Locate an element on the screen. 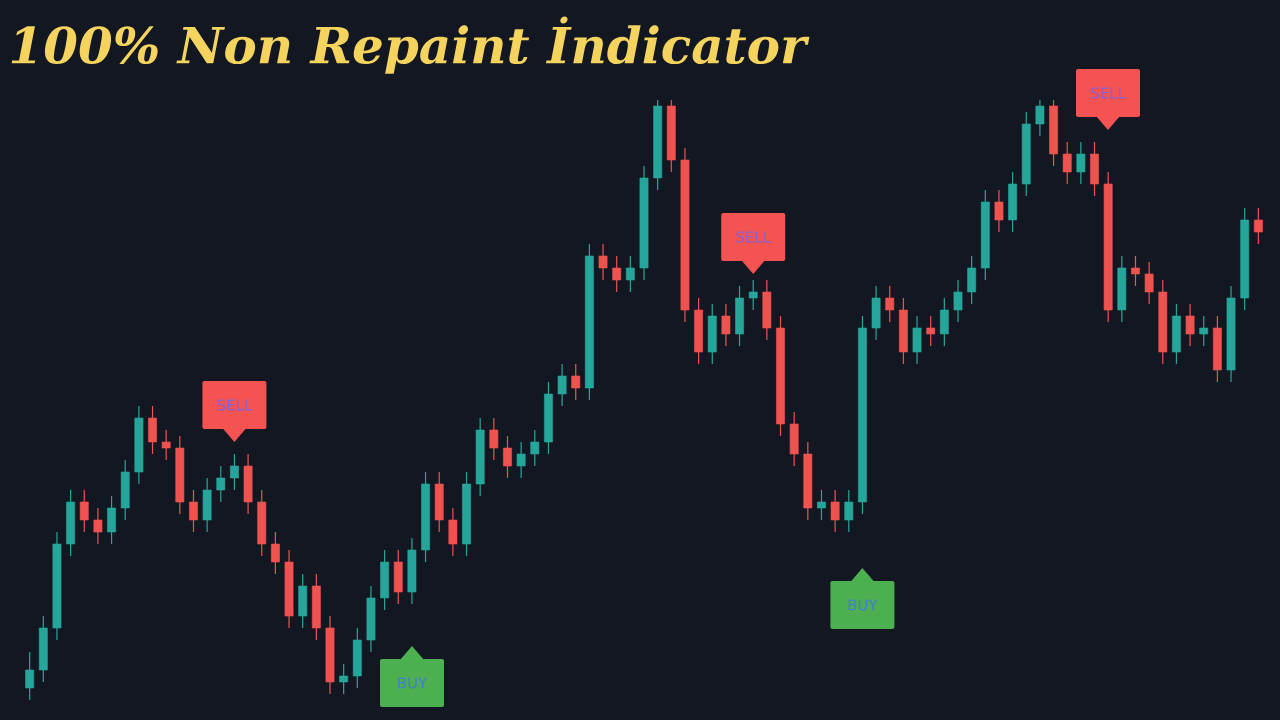 The height and width of the screenshot is (720, 1280). text: SELL is located at coordinates (1108, 93).